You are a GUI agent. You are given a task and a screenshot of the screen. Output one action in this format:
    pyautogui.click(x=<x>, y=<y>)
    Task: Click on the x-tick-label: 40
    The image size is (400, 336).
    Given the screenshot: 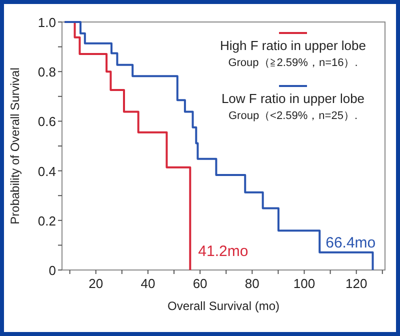 What is the action you would take?
    pyautogui.click(x=148, y=283)
    